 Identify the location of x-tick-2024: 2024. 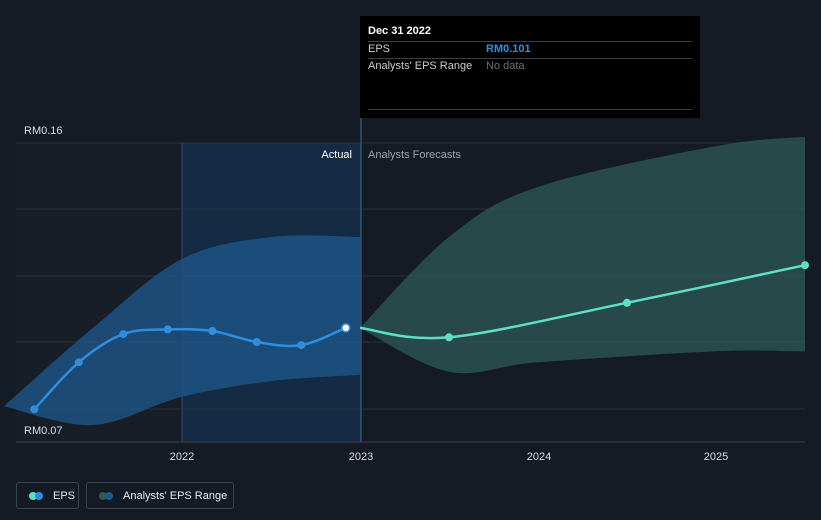
(539, 457).